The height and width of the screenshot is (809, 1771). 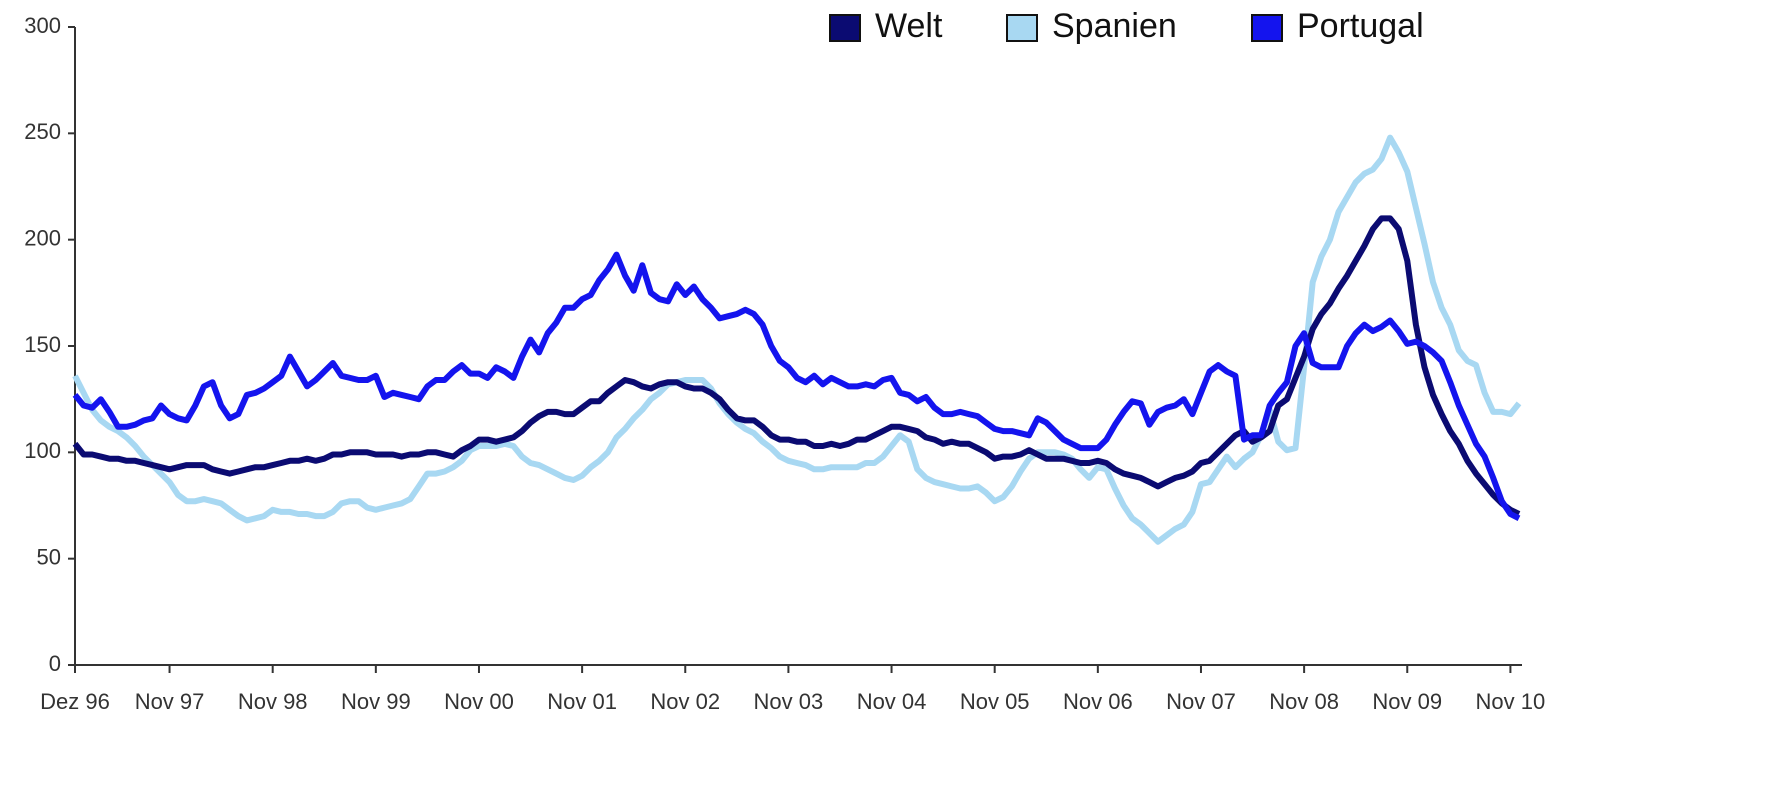 I want to click on legend-label: Welt, so click(x=909, y=26).